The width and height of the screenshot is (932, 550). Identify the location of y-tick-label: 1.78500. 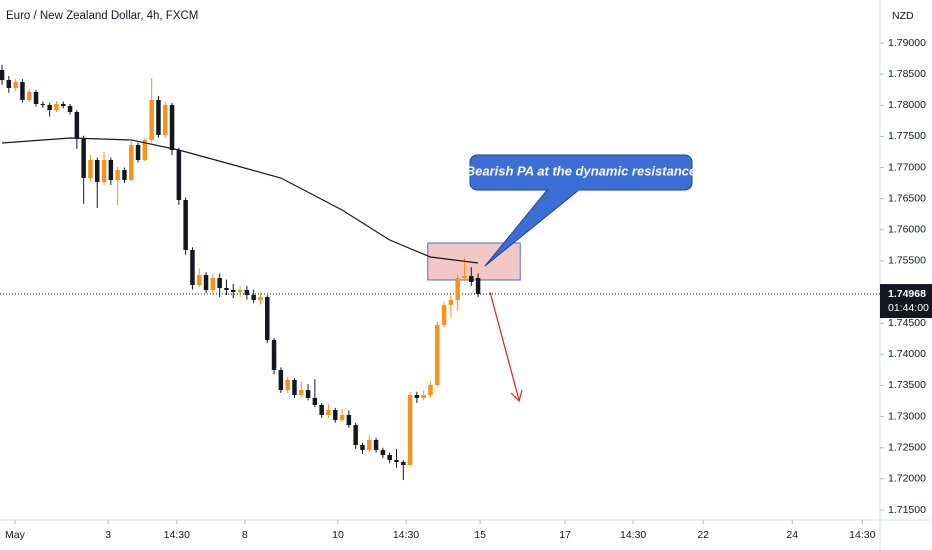
(907, 74).